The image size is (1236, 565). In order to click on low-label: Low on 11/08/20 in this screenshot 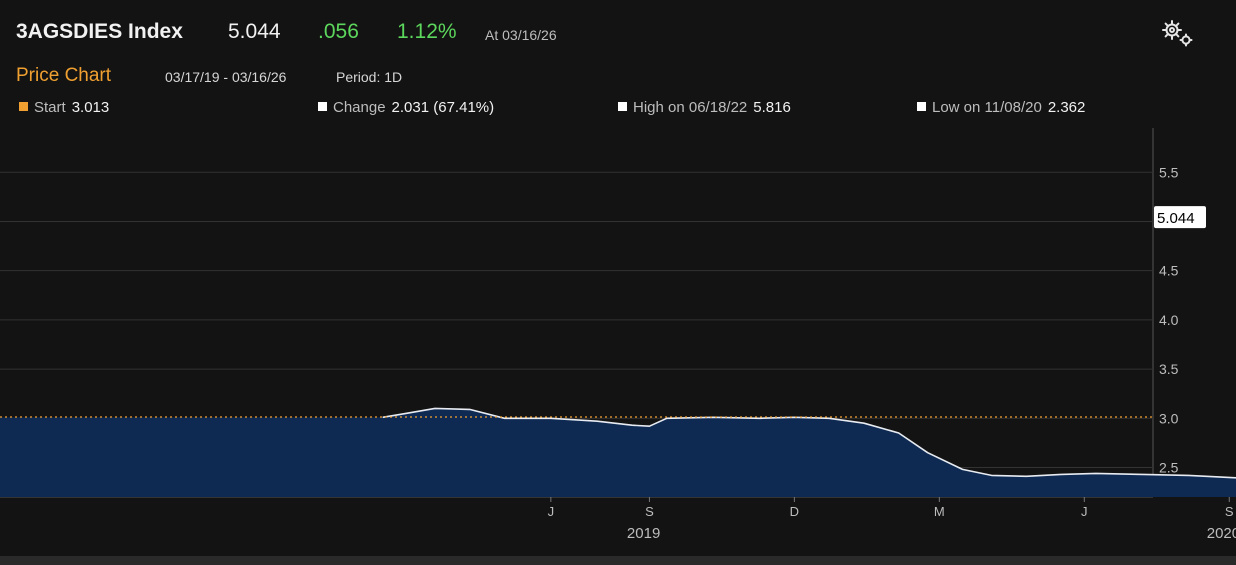, I will do `click(987, 107)`.